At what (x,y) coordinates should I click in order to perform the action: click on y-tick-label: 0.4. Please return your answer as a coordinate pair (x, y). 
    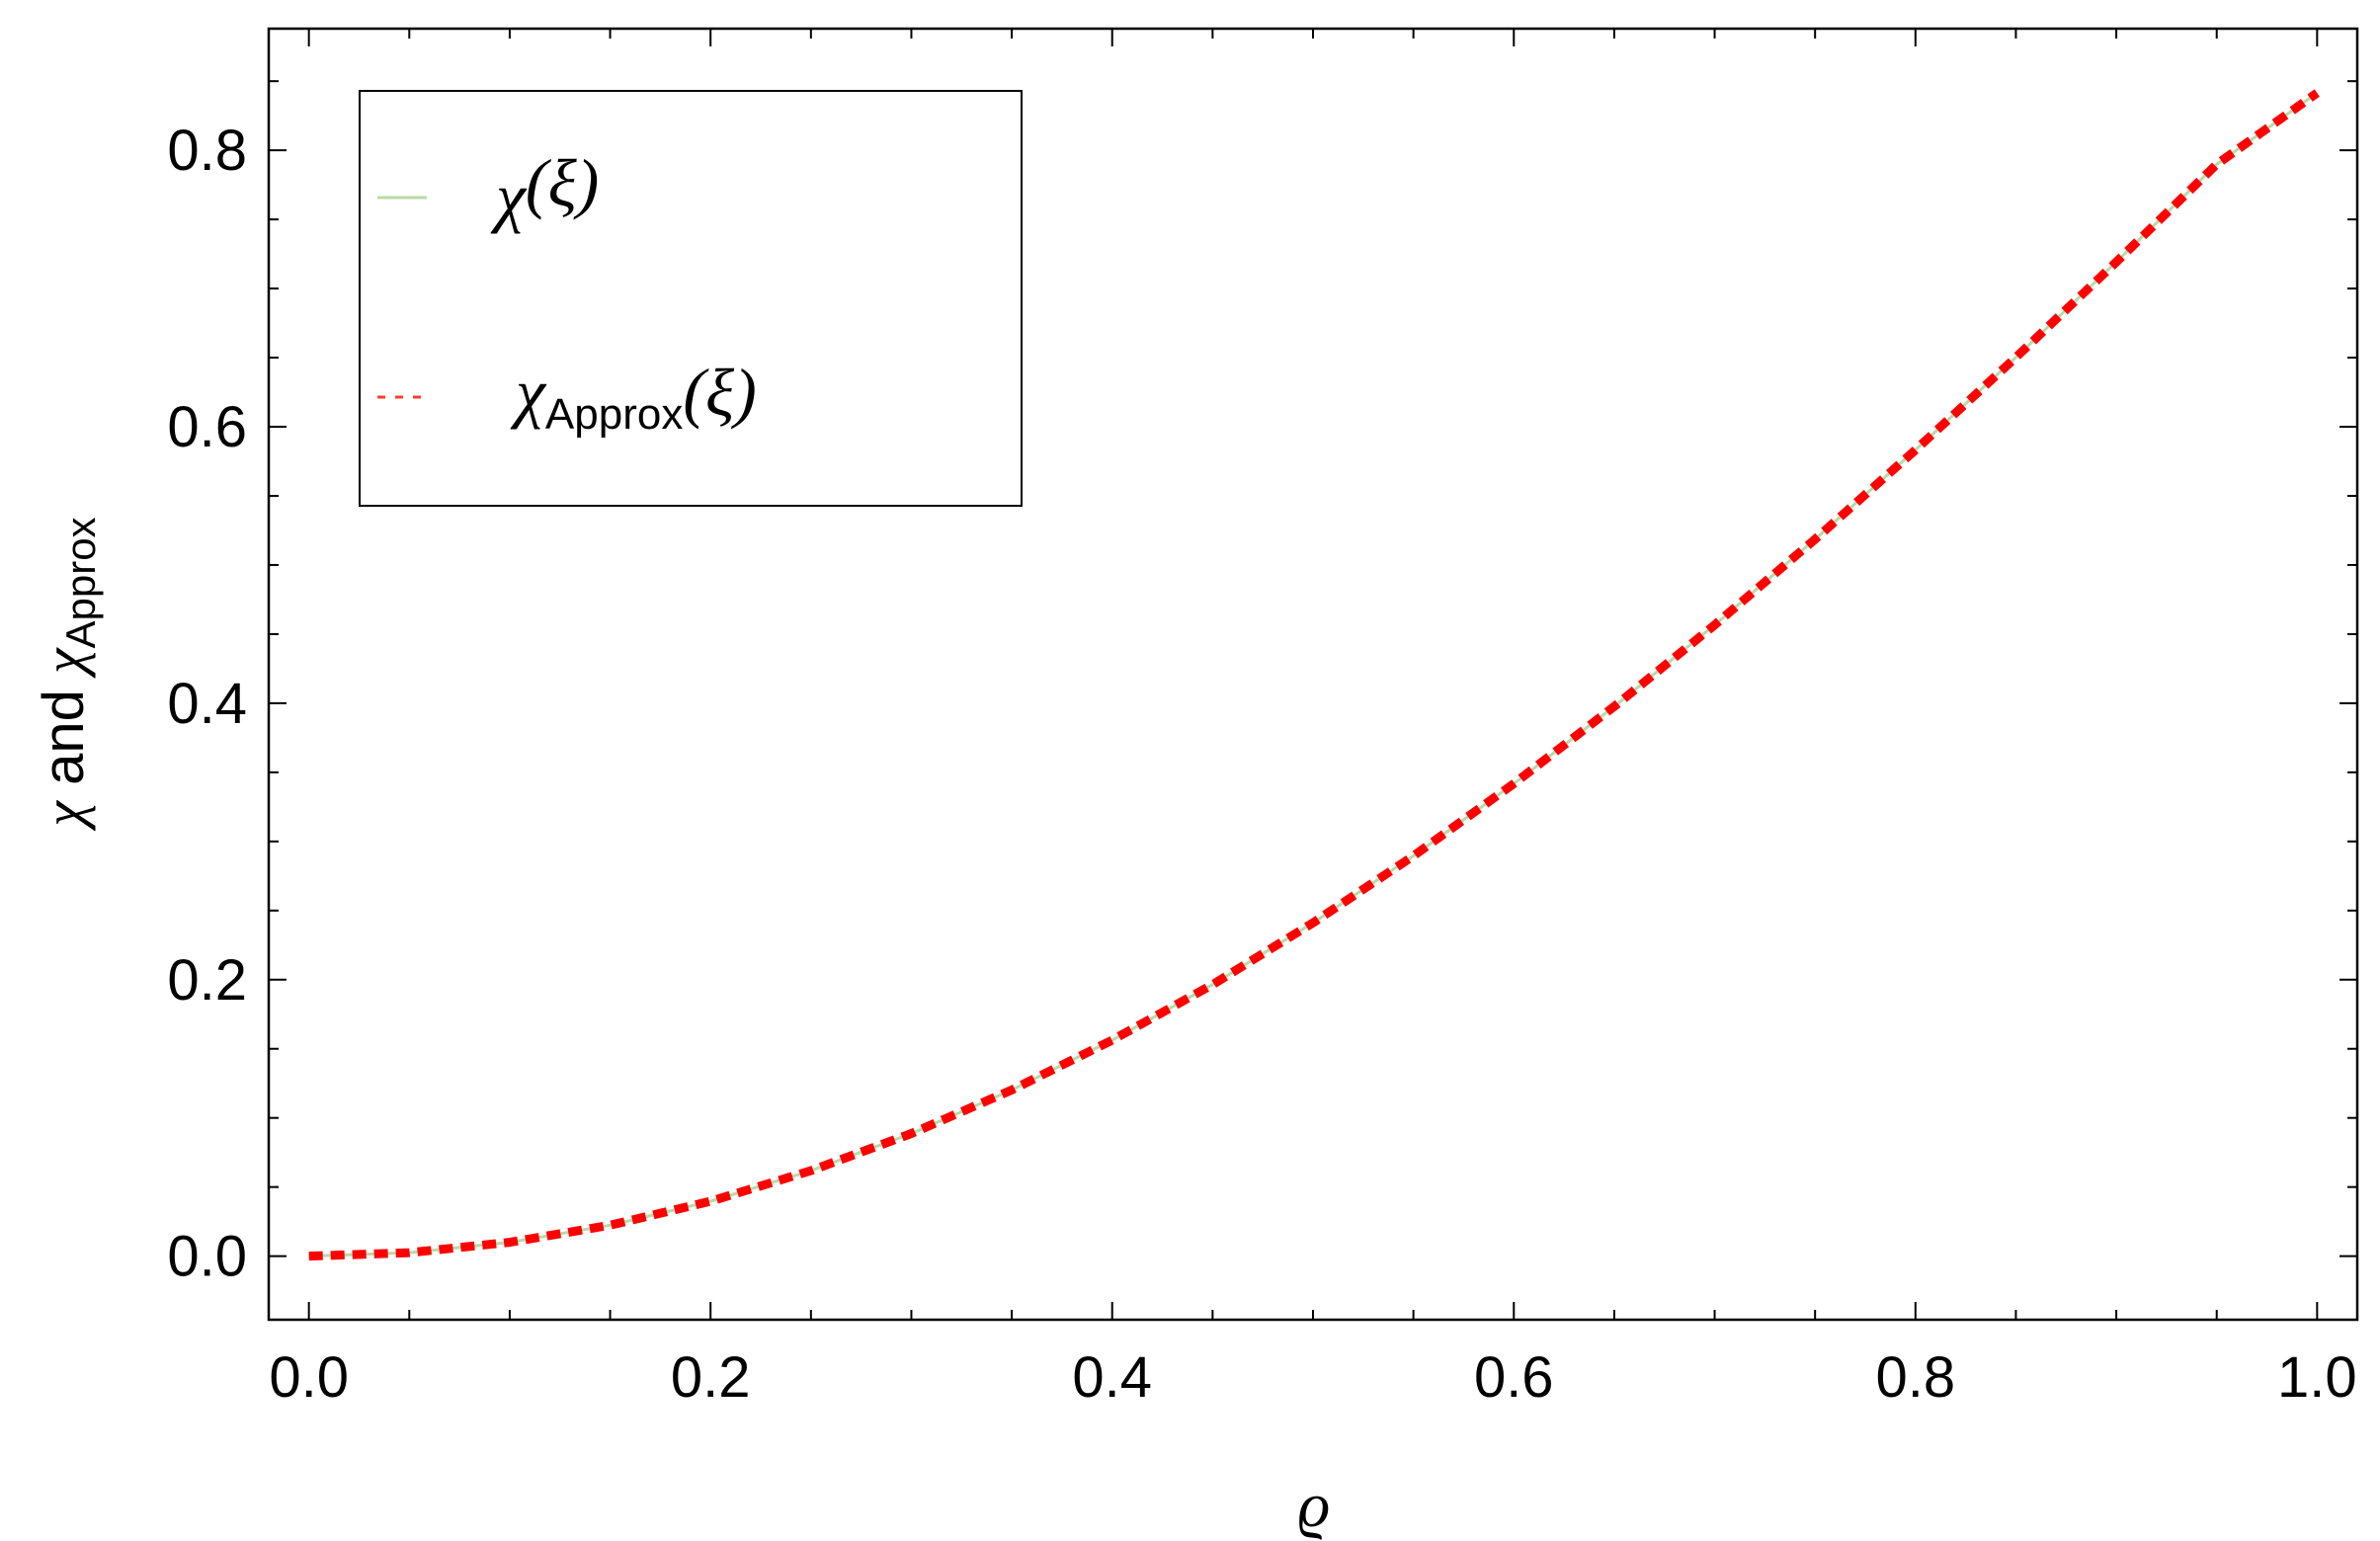
    Looking at the image, I should click on (207, 704).